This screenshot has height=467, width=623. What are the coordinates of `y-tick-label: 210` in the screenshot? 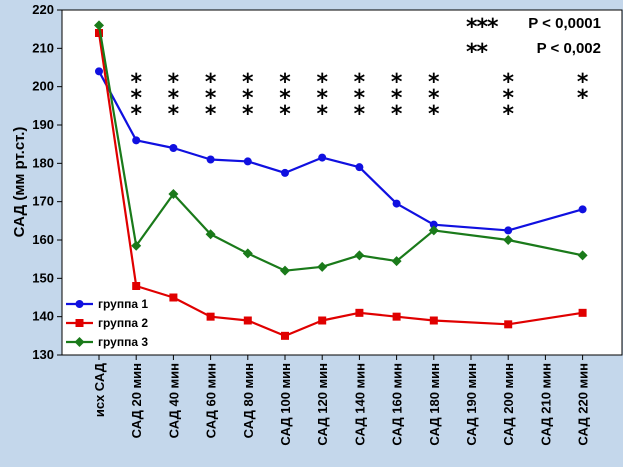 It's located at (43, 47).